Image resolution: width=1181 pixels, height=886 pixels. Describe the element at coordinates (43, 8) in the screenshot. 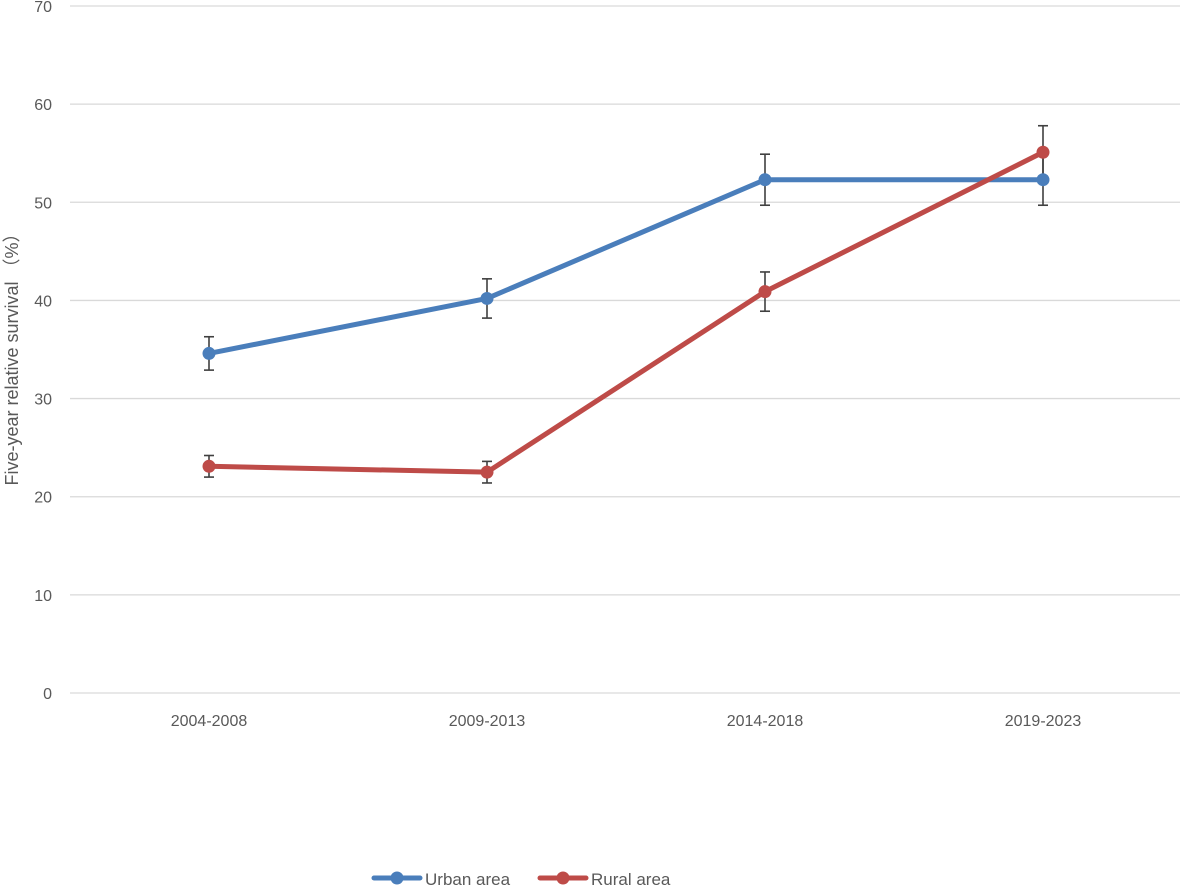

I see `y-tick-label-70: 70` at that location.